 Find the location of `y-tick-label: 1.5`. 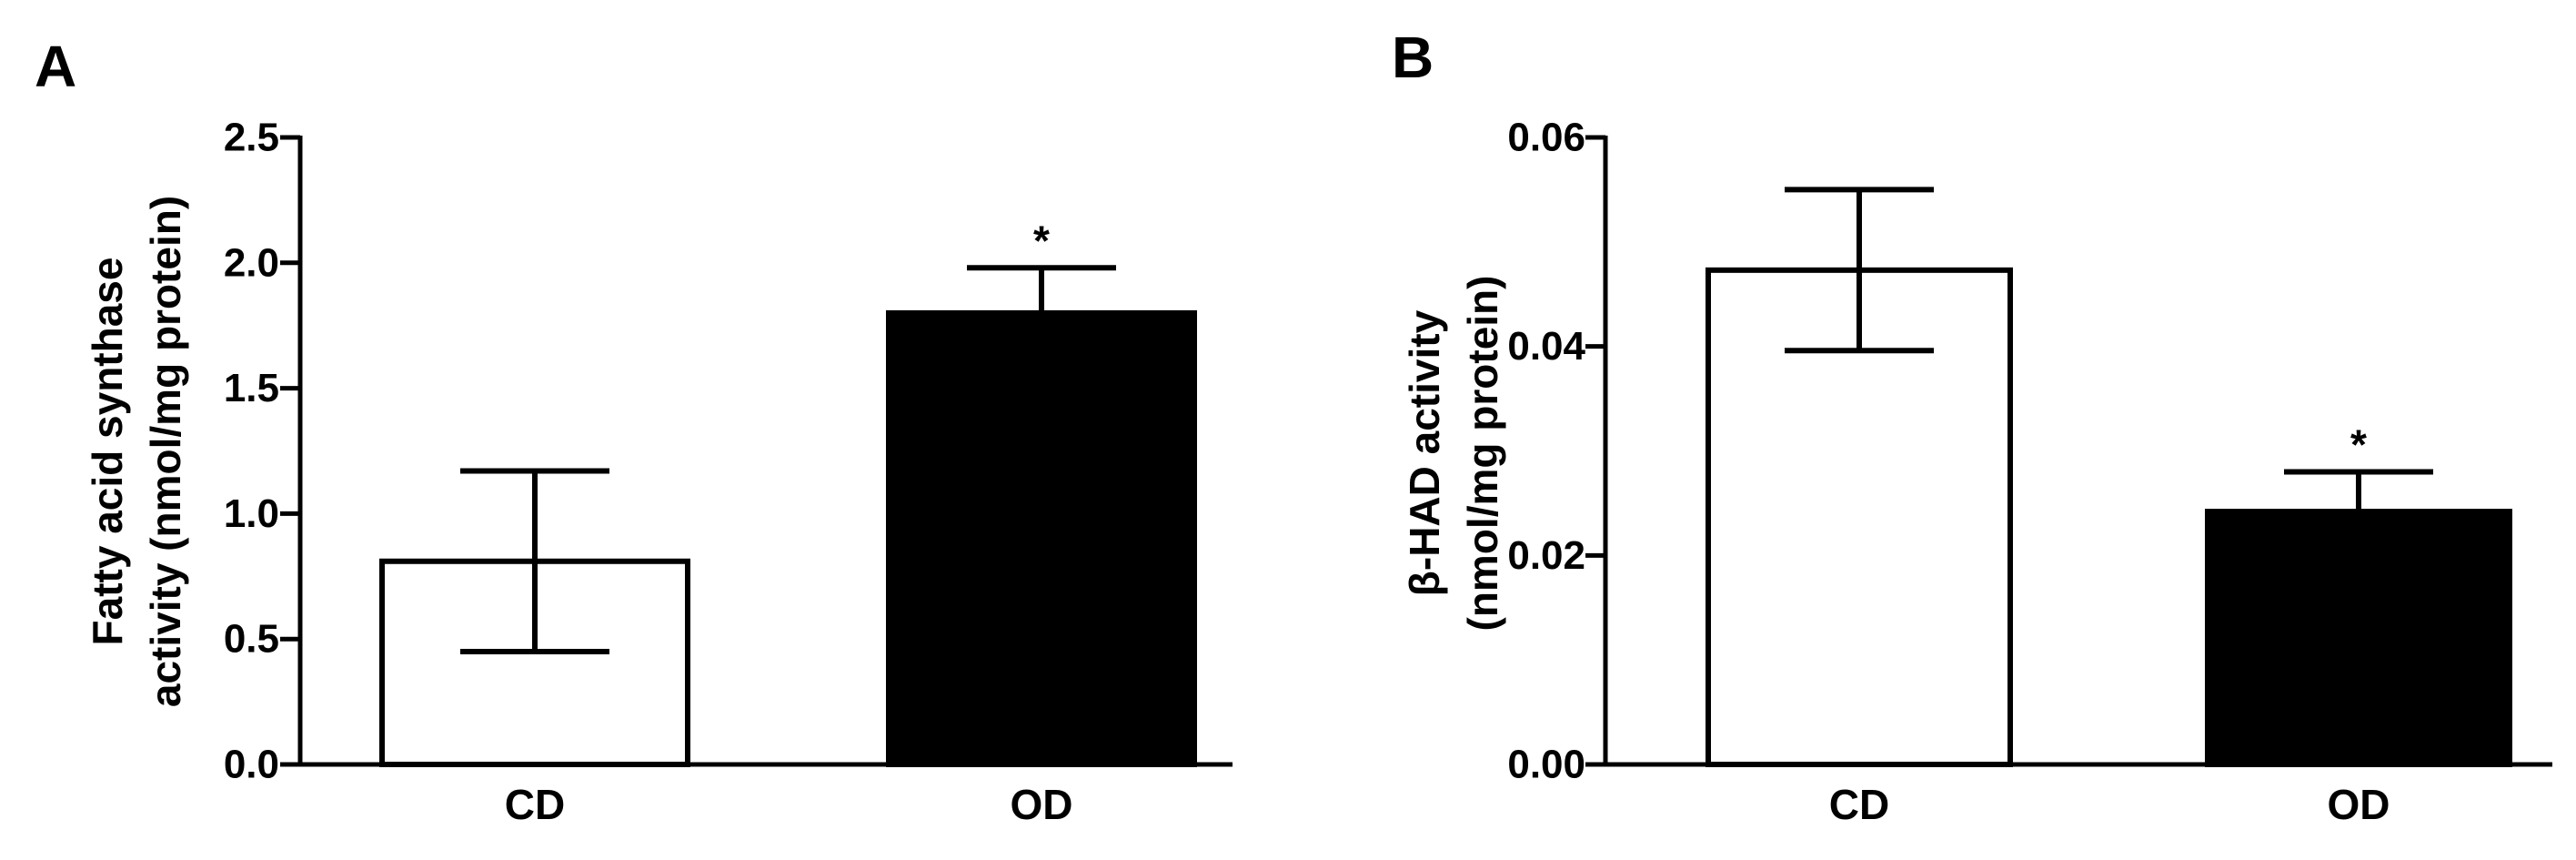

y-tick-label: 1.5 is located at coordinates (251, 388).